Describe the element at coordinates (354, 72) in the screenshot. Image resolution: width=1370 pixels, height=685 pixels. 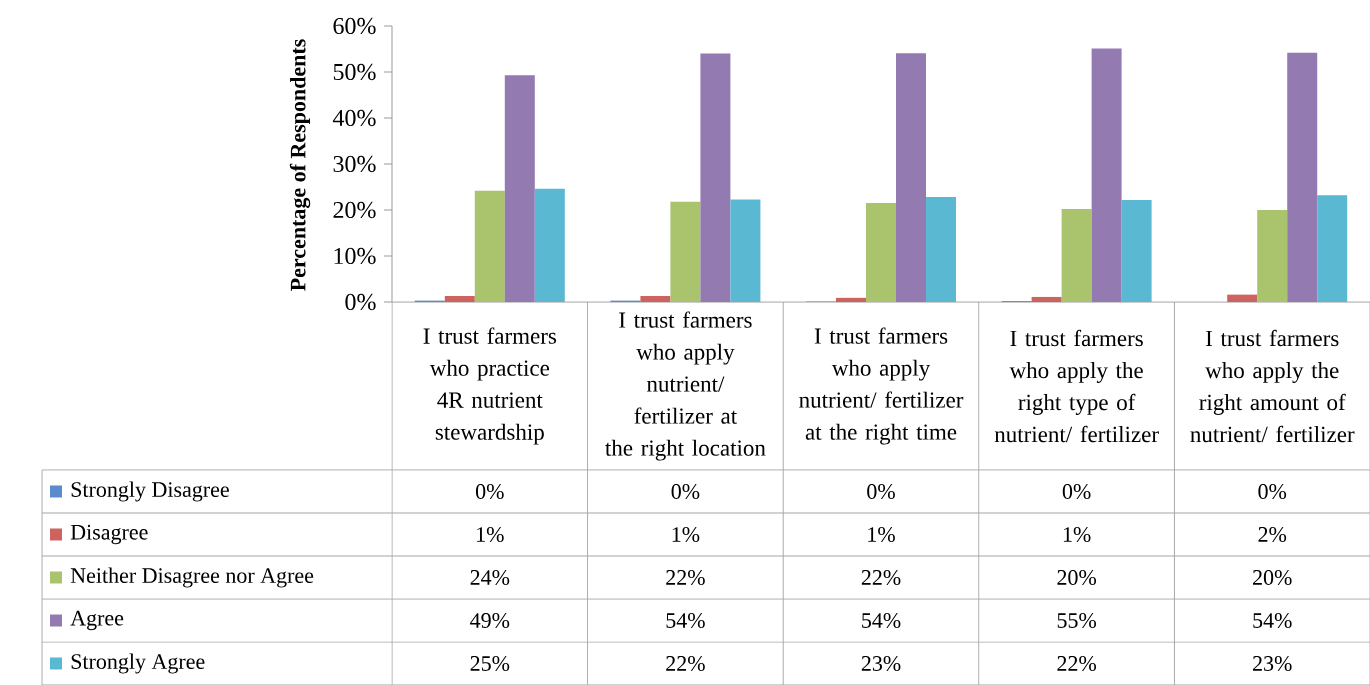
I see `y-tick-label: 50%` at that location.